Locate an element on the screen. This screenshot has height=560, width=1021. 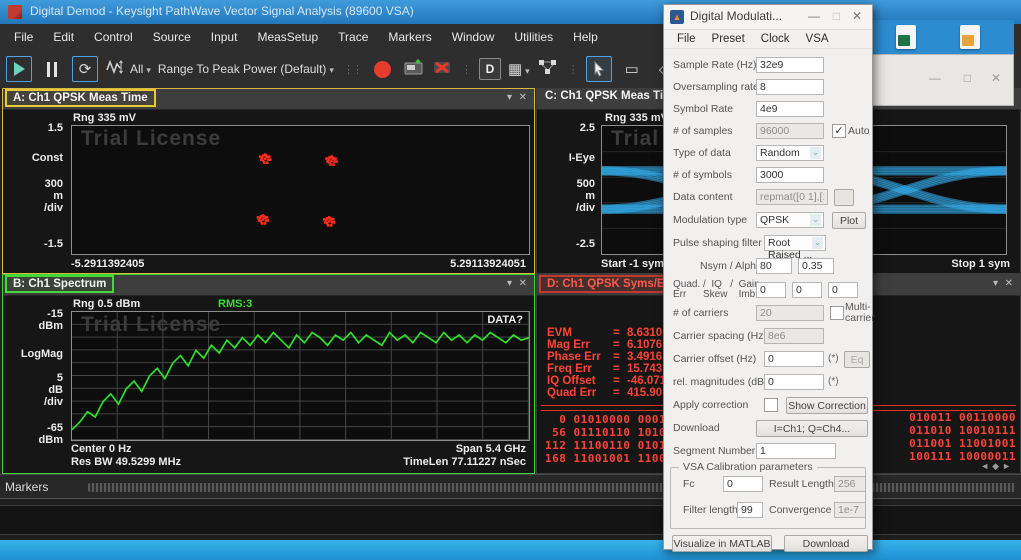
field-num-symbols: # of symbols is located at coordinates (768, 176).